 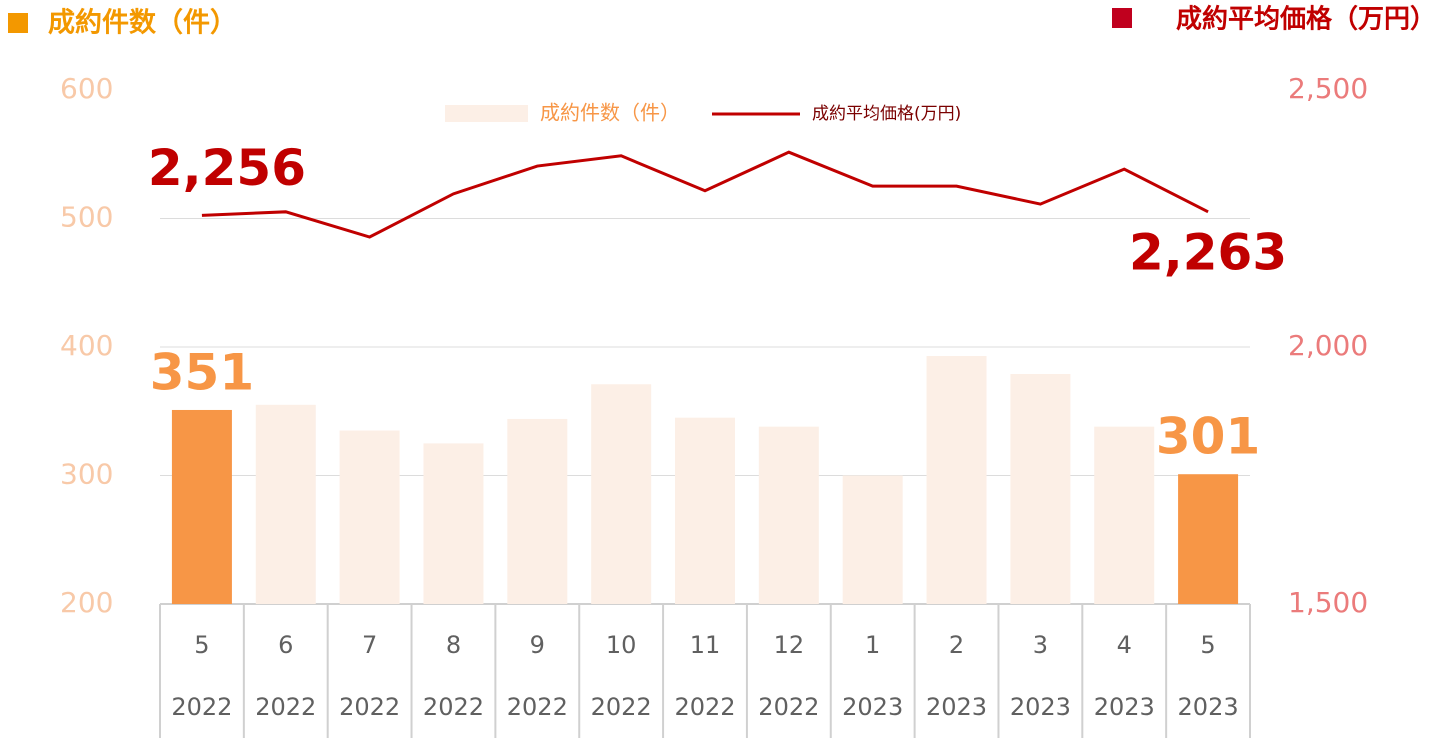 What do you see at coordinates (956, 645) in the screenshot?
I see `x-tick-label: 2` at bounding box center [956, 645].